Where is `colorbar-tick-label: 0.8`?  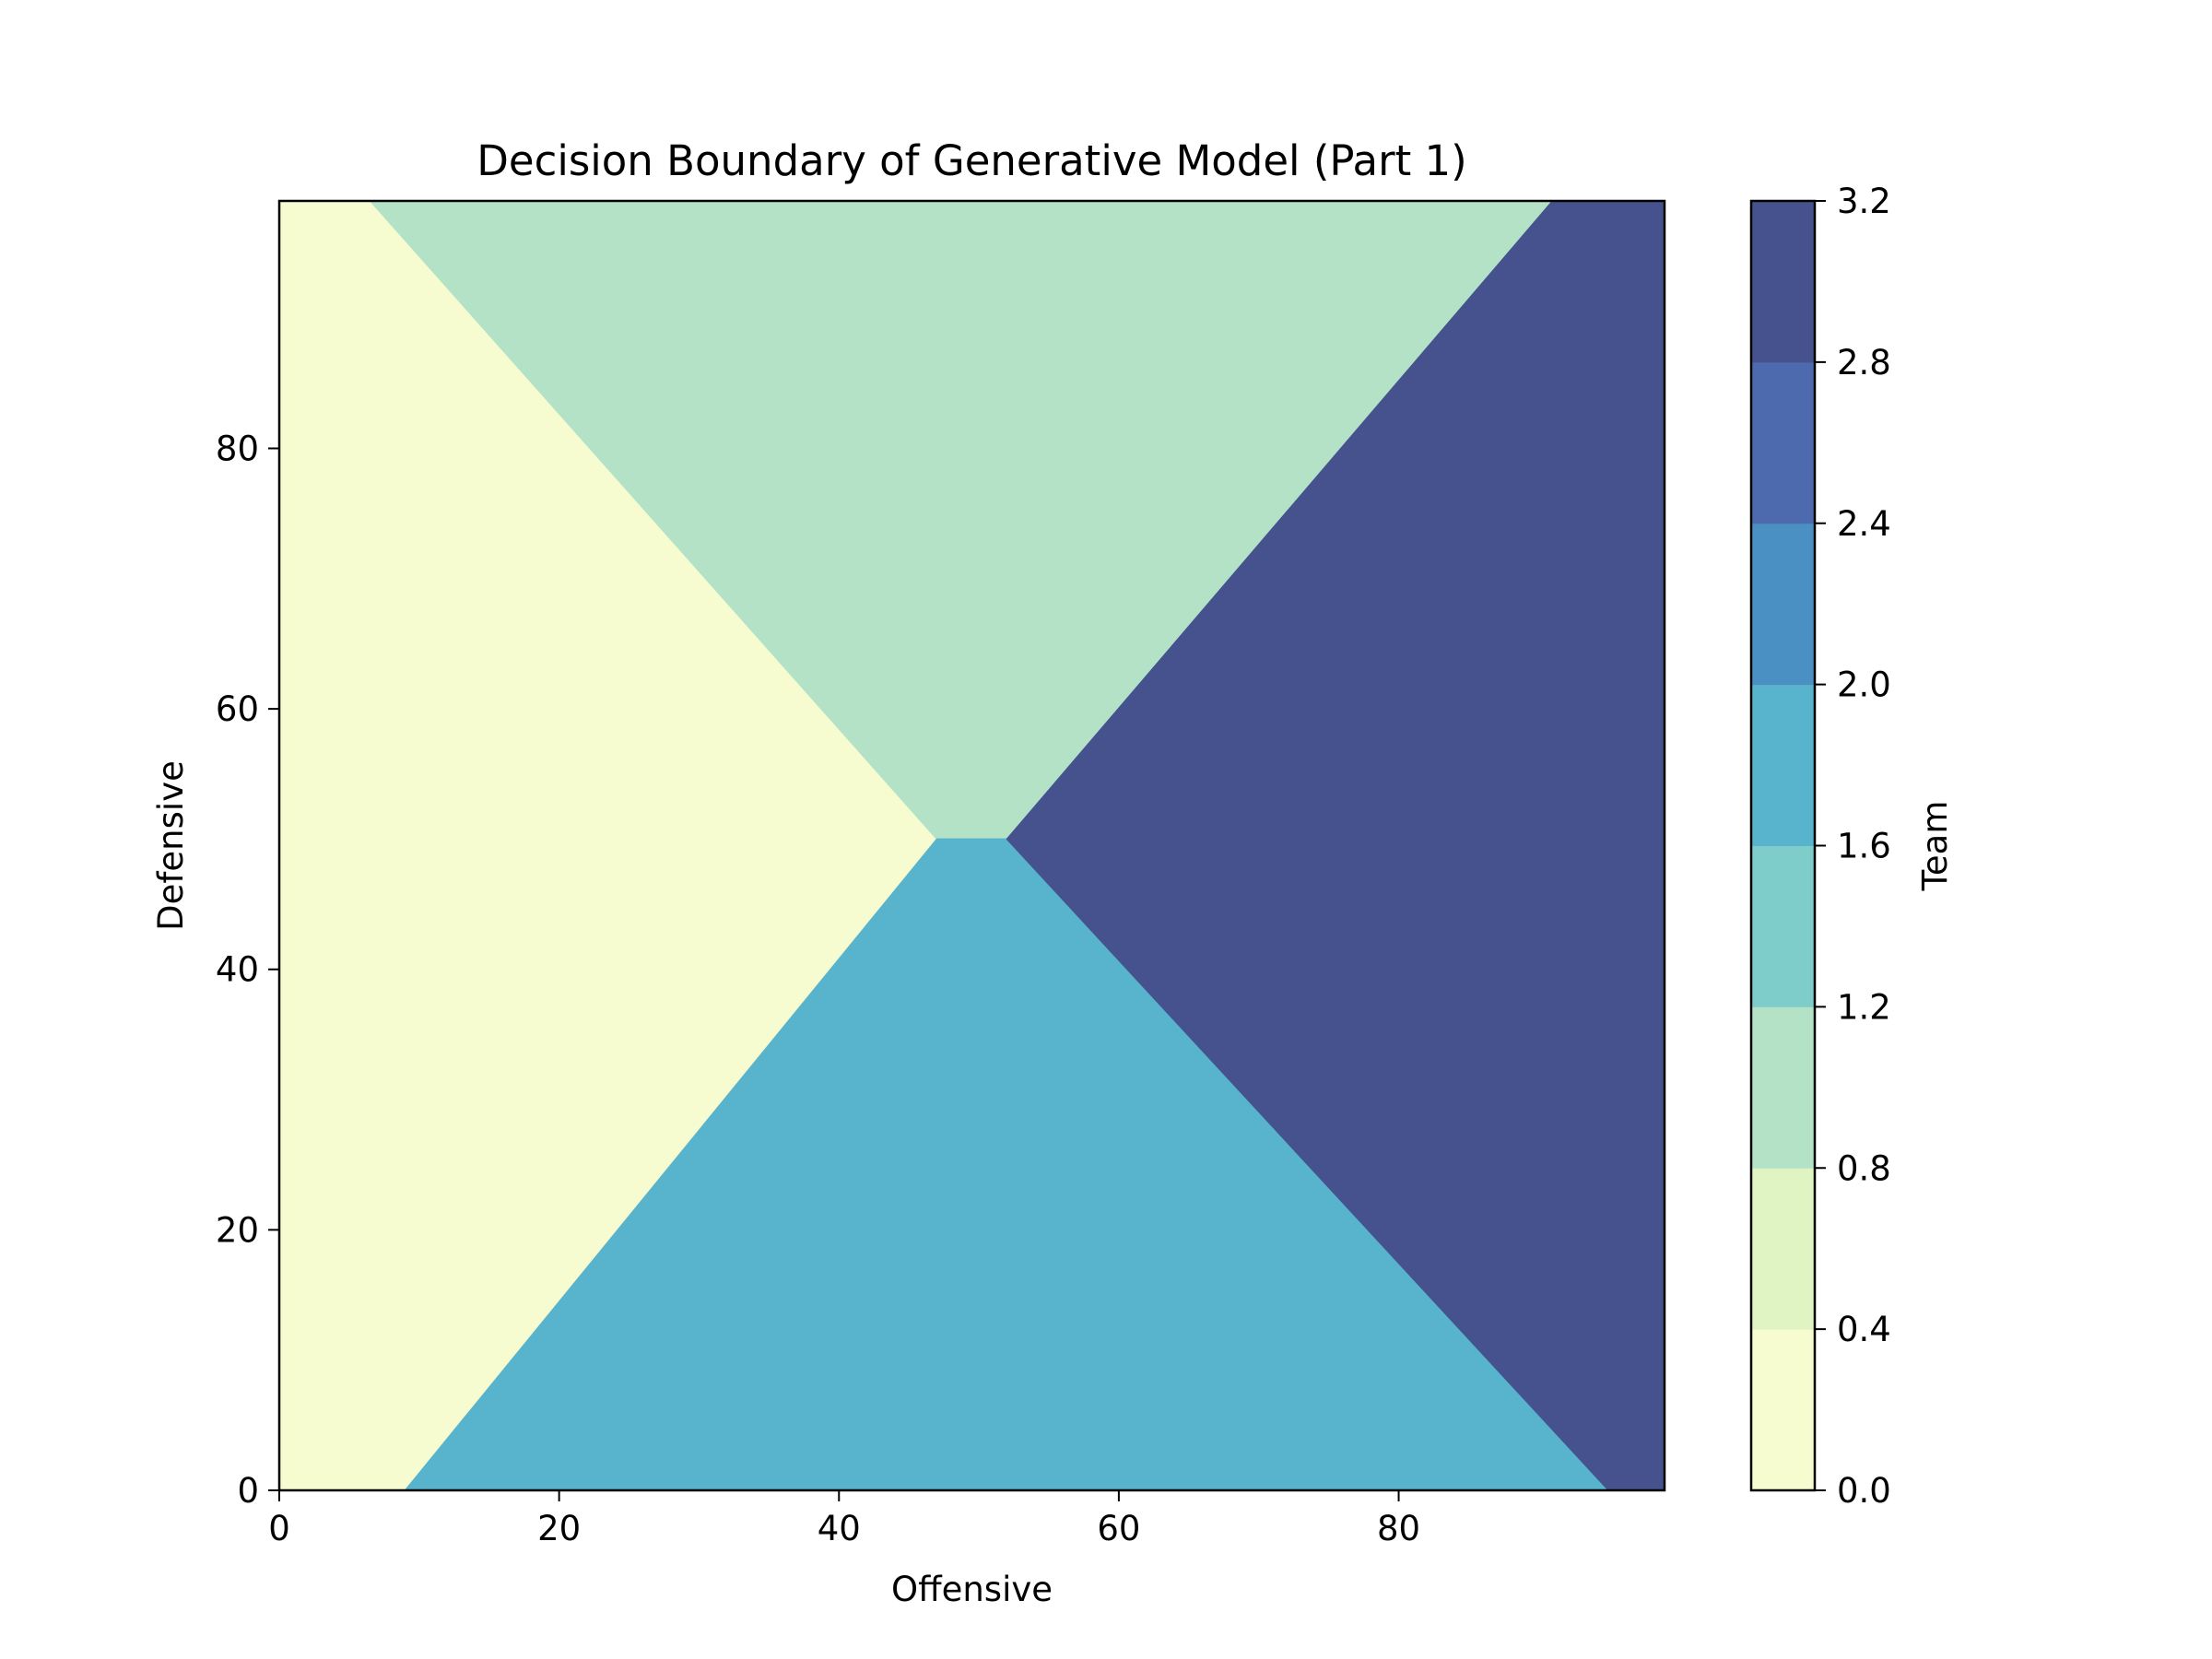
colorbar-tick-label: 0.8 is located at coordinates (1864, 1168).